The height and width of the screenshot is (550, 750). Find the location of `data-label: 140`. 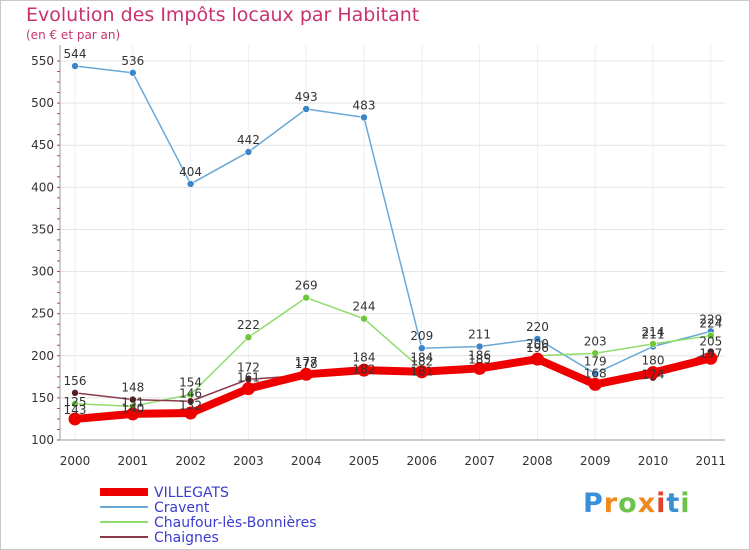

data-label: 140 is located at coordinates (132, 408).